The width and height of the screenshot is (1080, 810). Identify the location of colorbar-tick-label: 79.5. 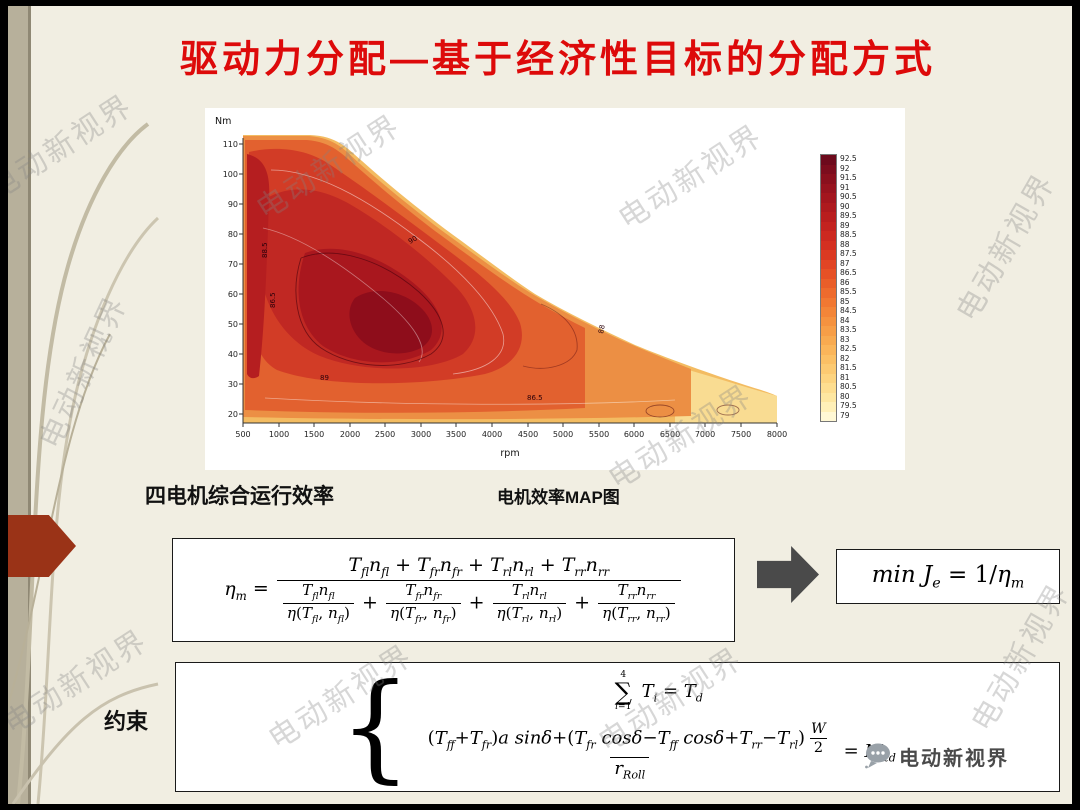
(848, 405).